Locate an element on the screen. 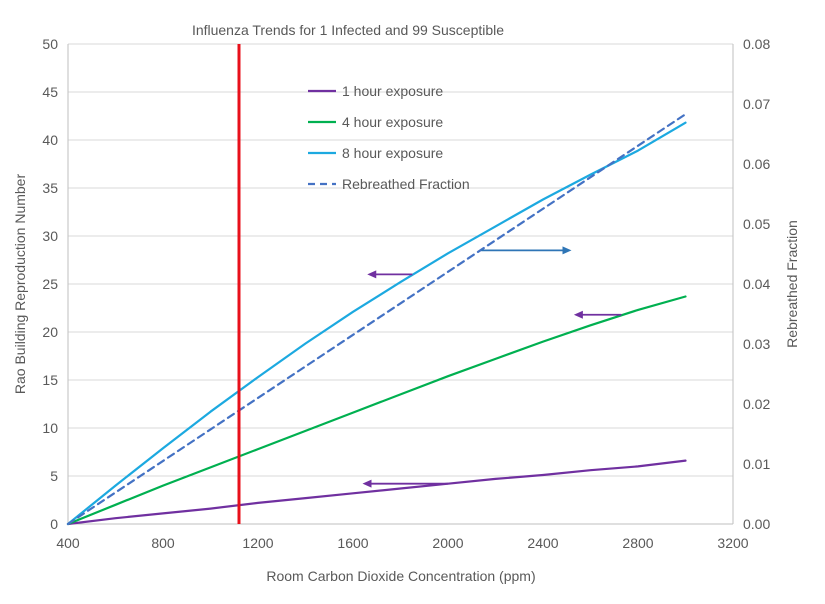  arrow-right is located at coordinates (526, 250).